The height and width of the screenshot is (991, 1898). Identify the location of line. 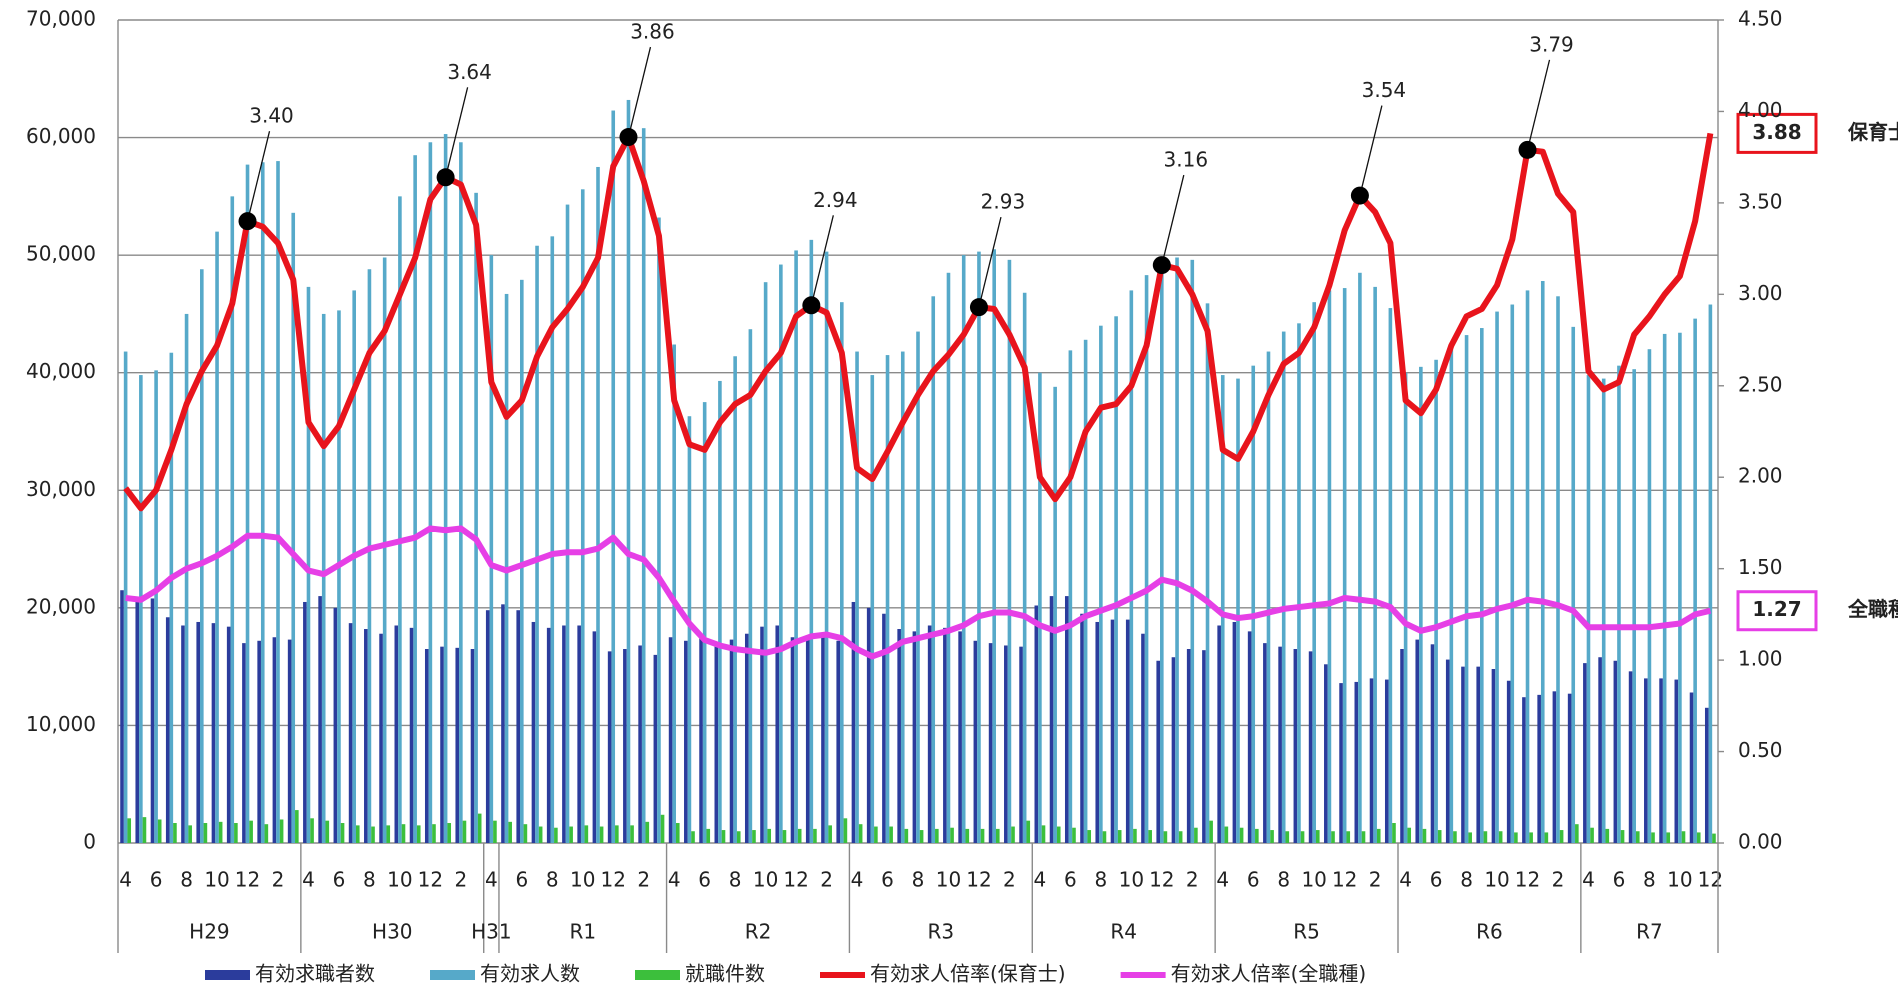
(918, 592).